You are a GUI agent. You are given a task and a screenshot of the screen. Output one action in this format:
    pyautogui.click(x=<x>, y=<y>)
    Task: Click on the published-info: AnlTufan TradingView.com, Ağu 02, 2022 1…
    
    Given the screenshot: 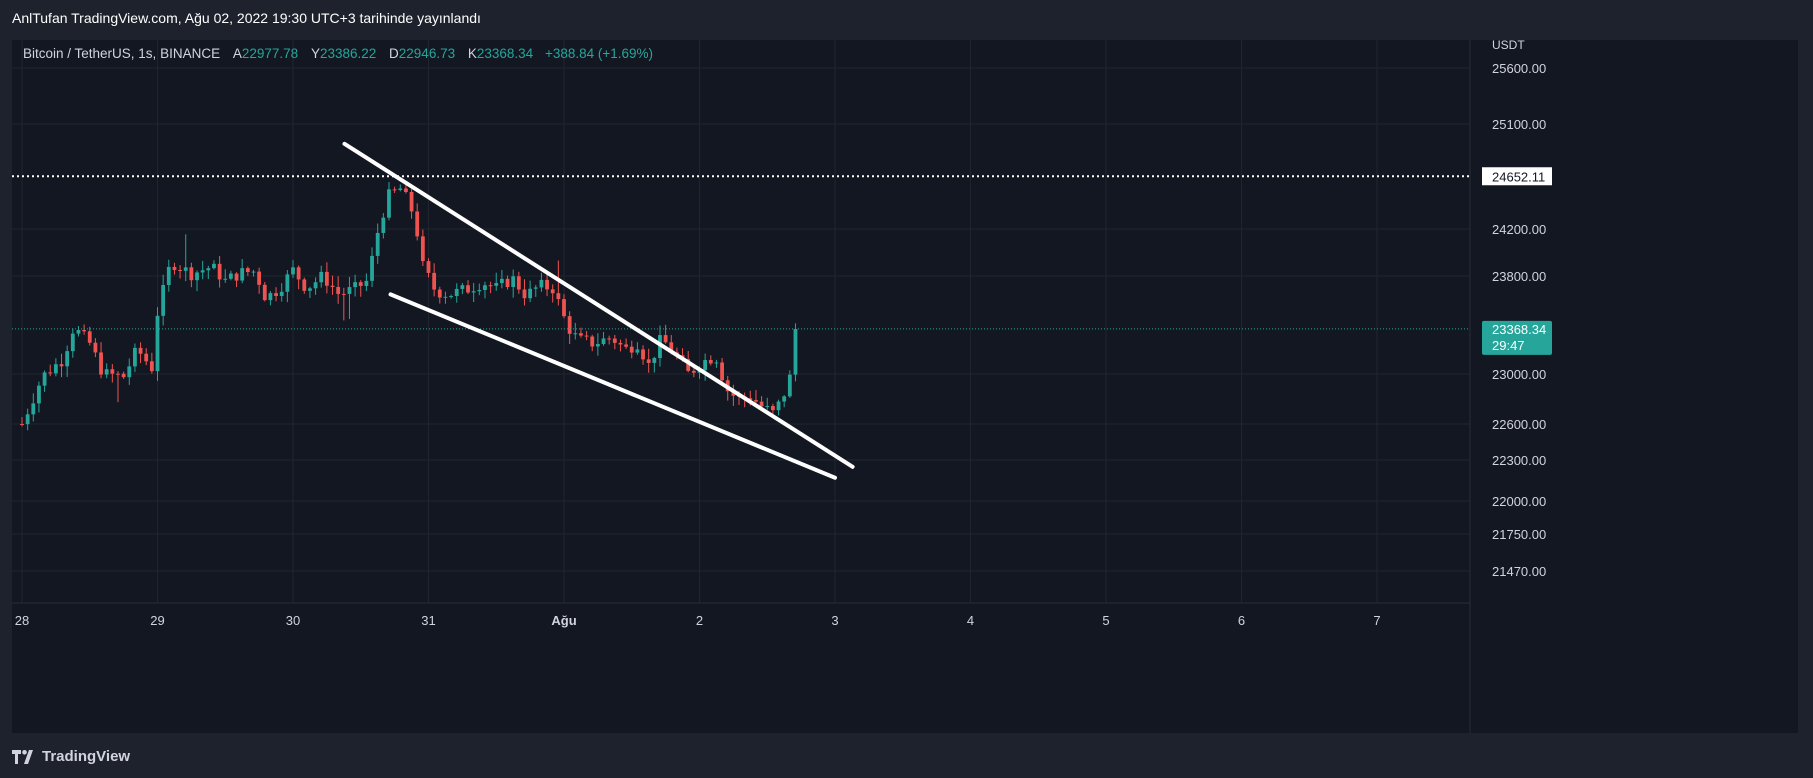 What is the action you would take?
    pyautogui.click(x=246, y=18)
    